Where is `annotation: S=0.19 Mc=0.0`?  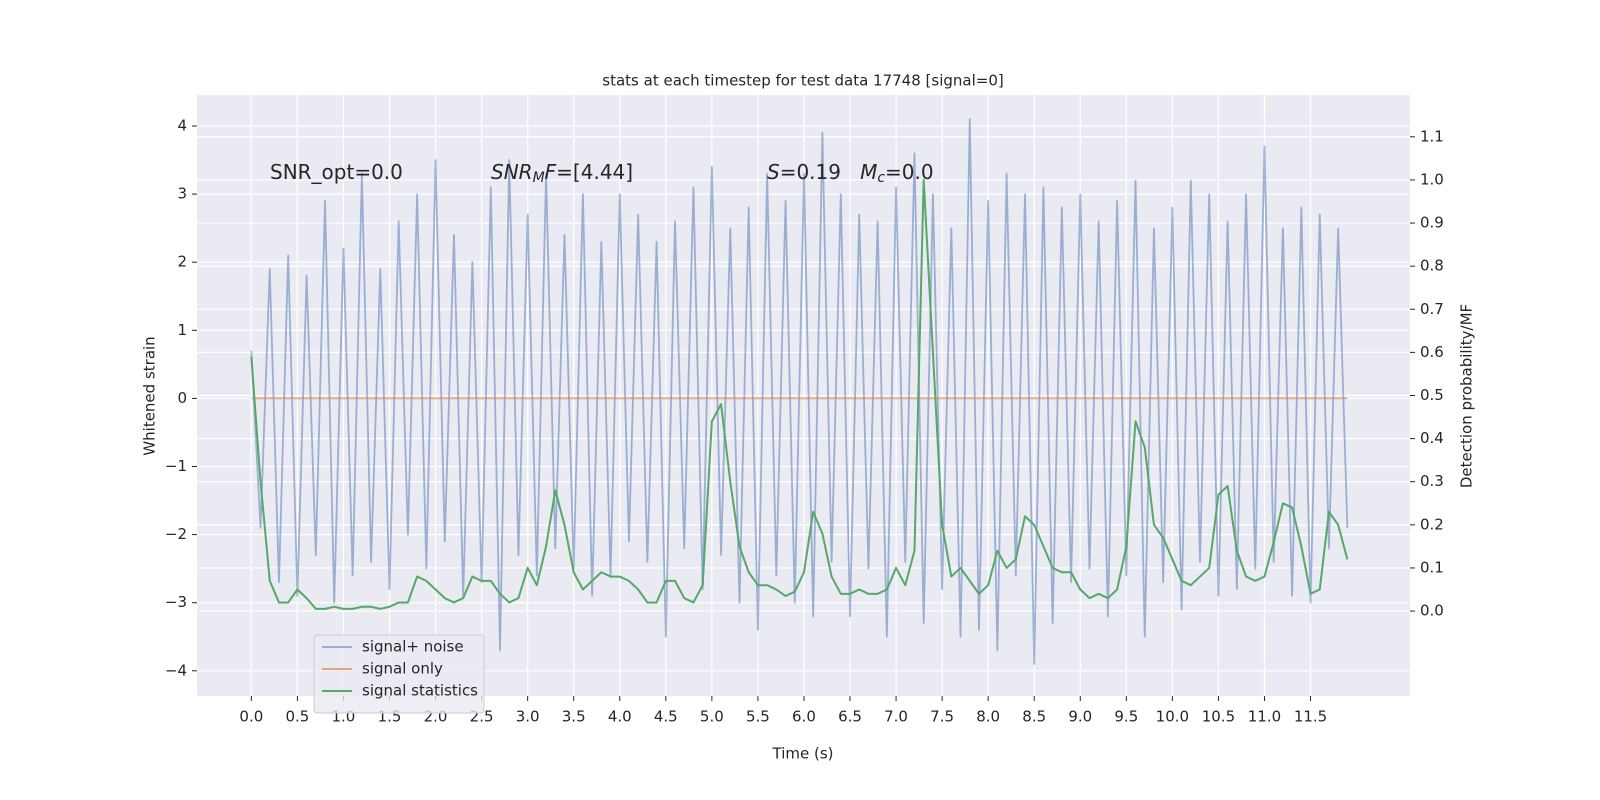 annotation: S=0.19 Mc=0.0 is located at coordinates (850, 173).